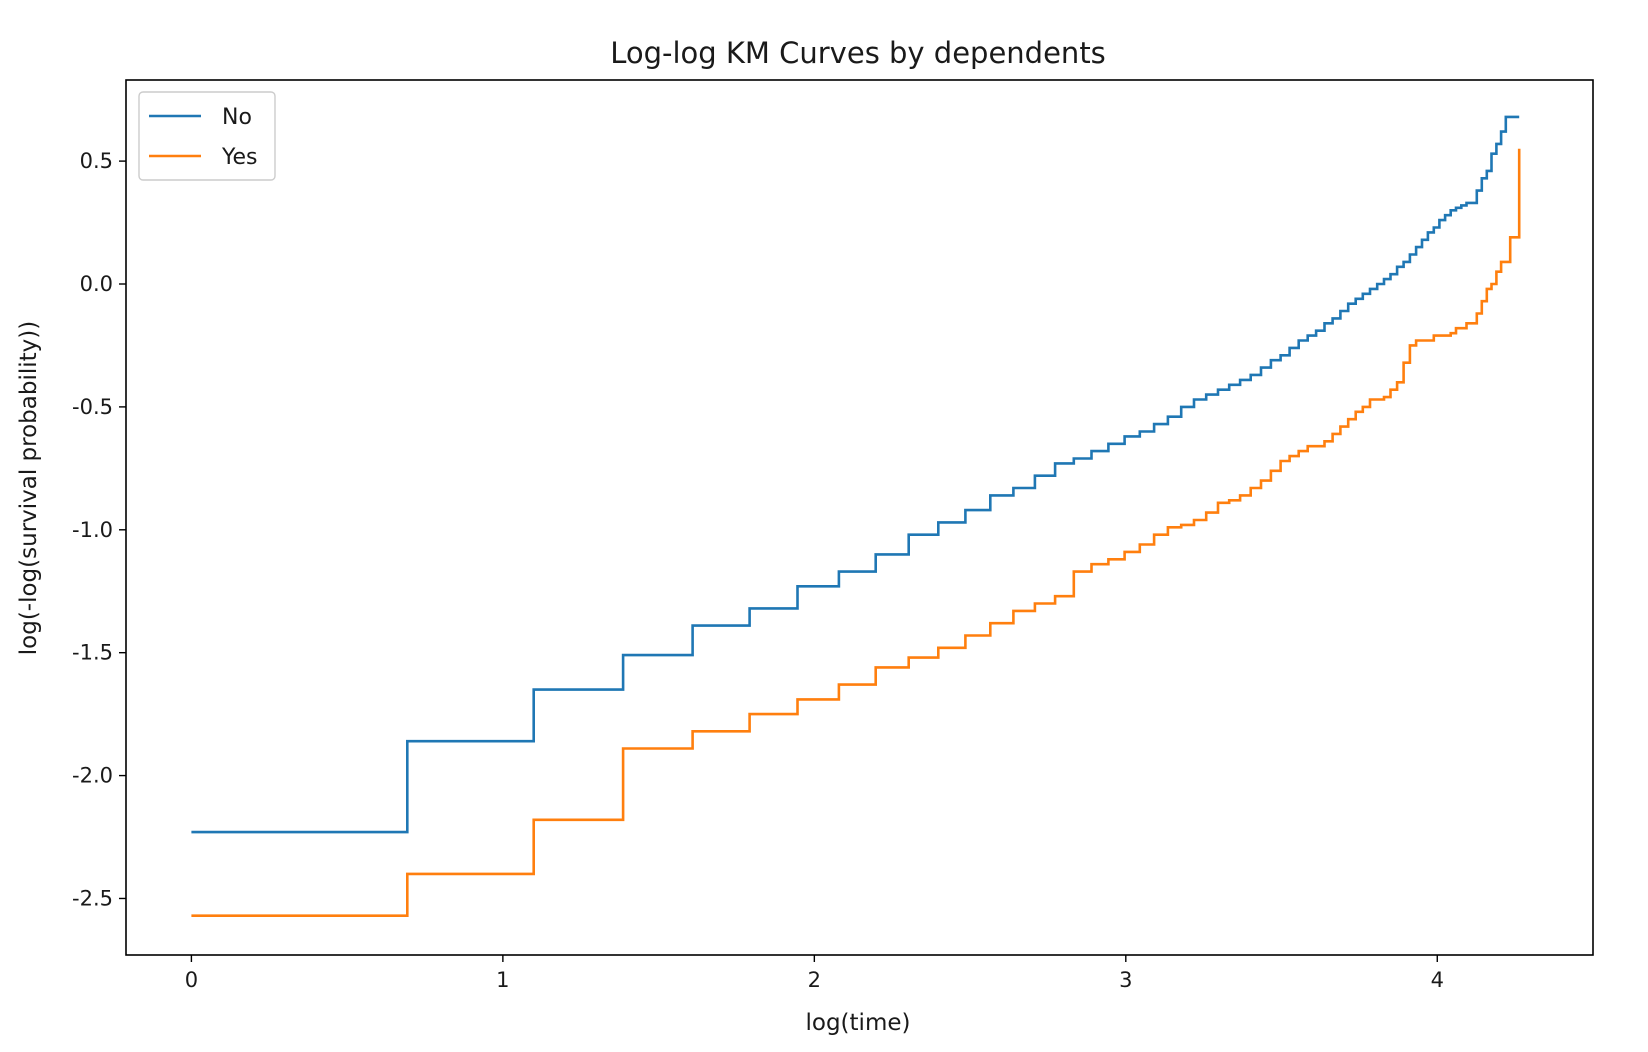 Image resolution: width=1648 pixels, height=1052 pixels. Describe the element at coordinates (92, 530) in the screenshot. I see `y-tick-label: -1.0` at that location.